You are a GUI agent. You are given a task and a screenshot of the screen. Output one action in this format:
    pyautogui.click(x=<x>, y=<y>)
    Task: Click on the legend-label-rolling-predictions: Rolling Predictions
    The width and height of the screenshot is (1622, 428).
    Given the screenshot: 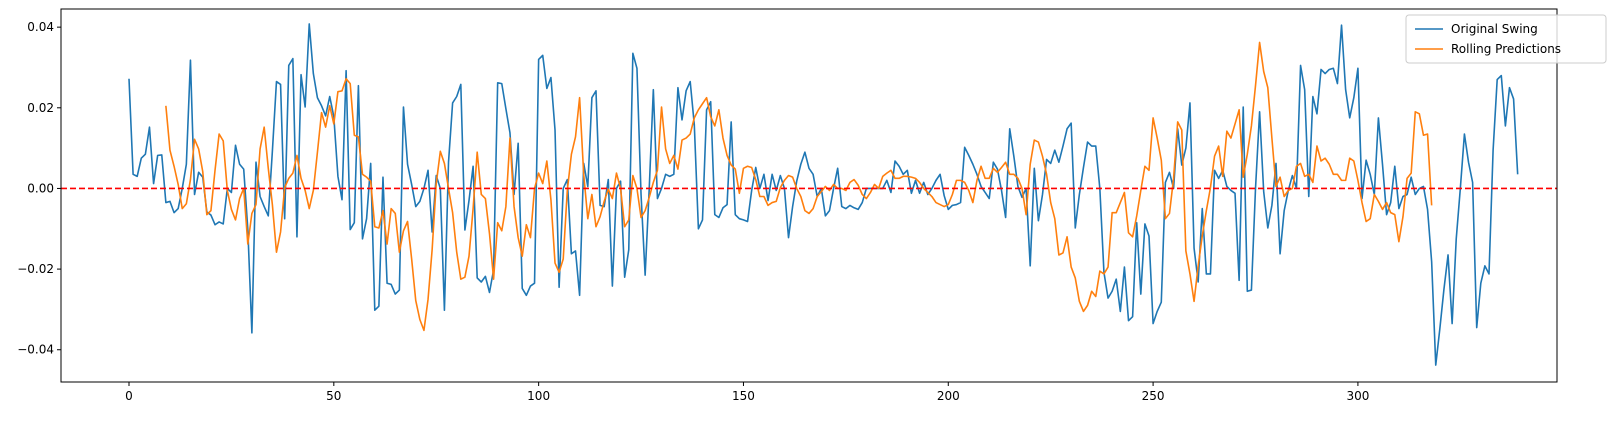 What is the action you would take?
    pyautogui.click(x=1506, y=49)
    